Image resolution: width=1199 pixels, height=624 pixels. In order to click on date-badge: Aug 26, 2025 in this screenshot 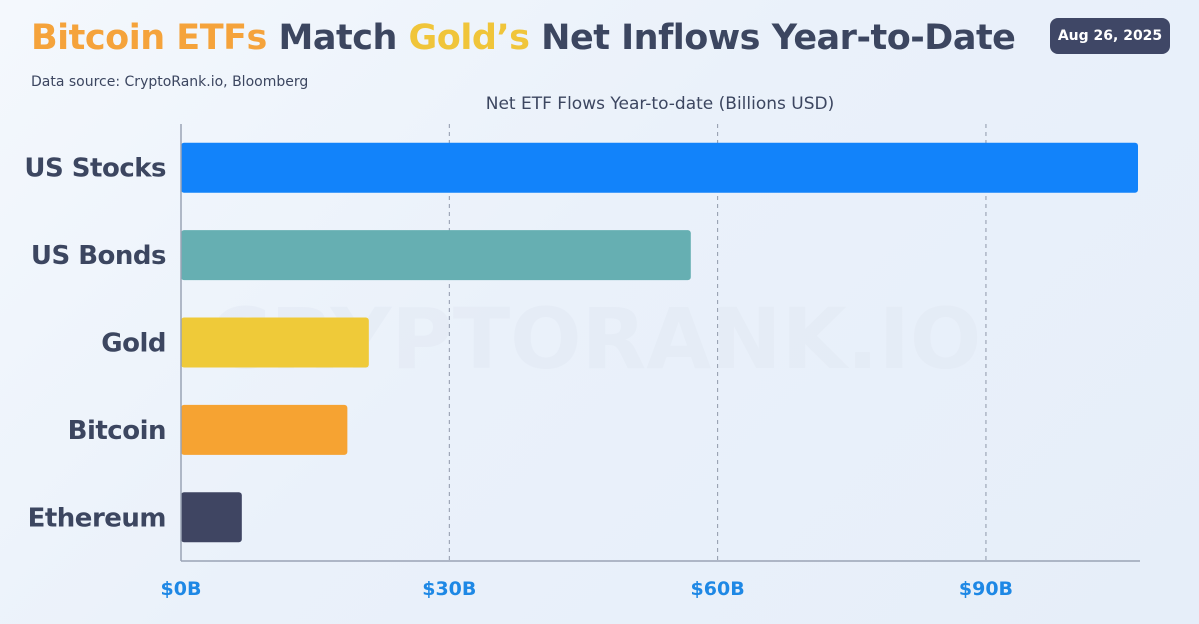, I will do `click(1110, 36)`.